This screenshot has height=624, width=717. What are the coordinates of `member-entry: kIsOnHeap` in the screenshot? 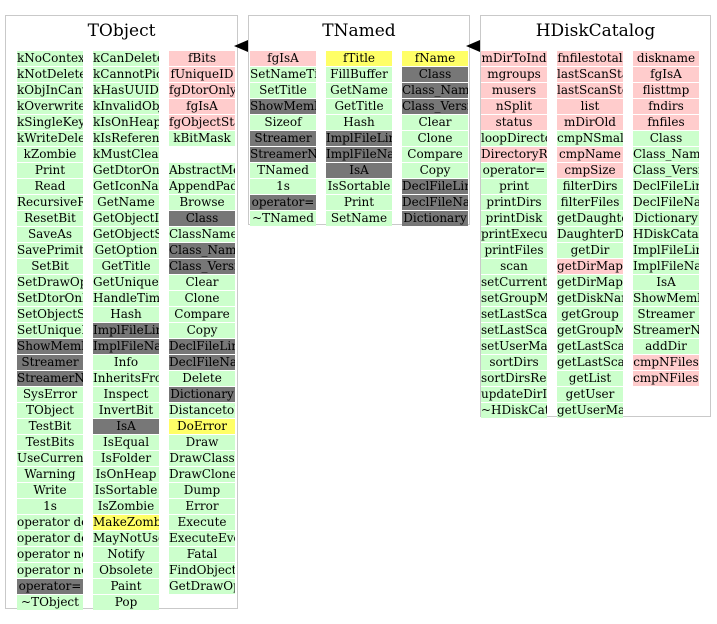 It's located at (126, 122).